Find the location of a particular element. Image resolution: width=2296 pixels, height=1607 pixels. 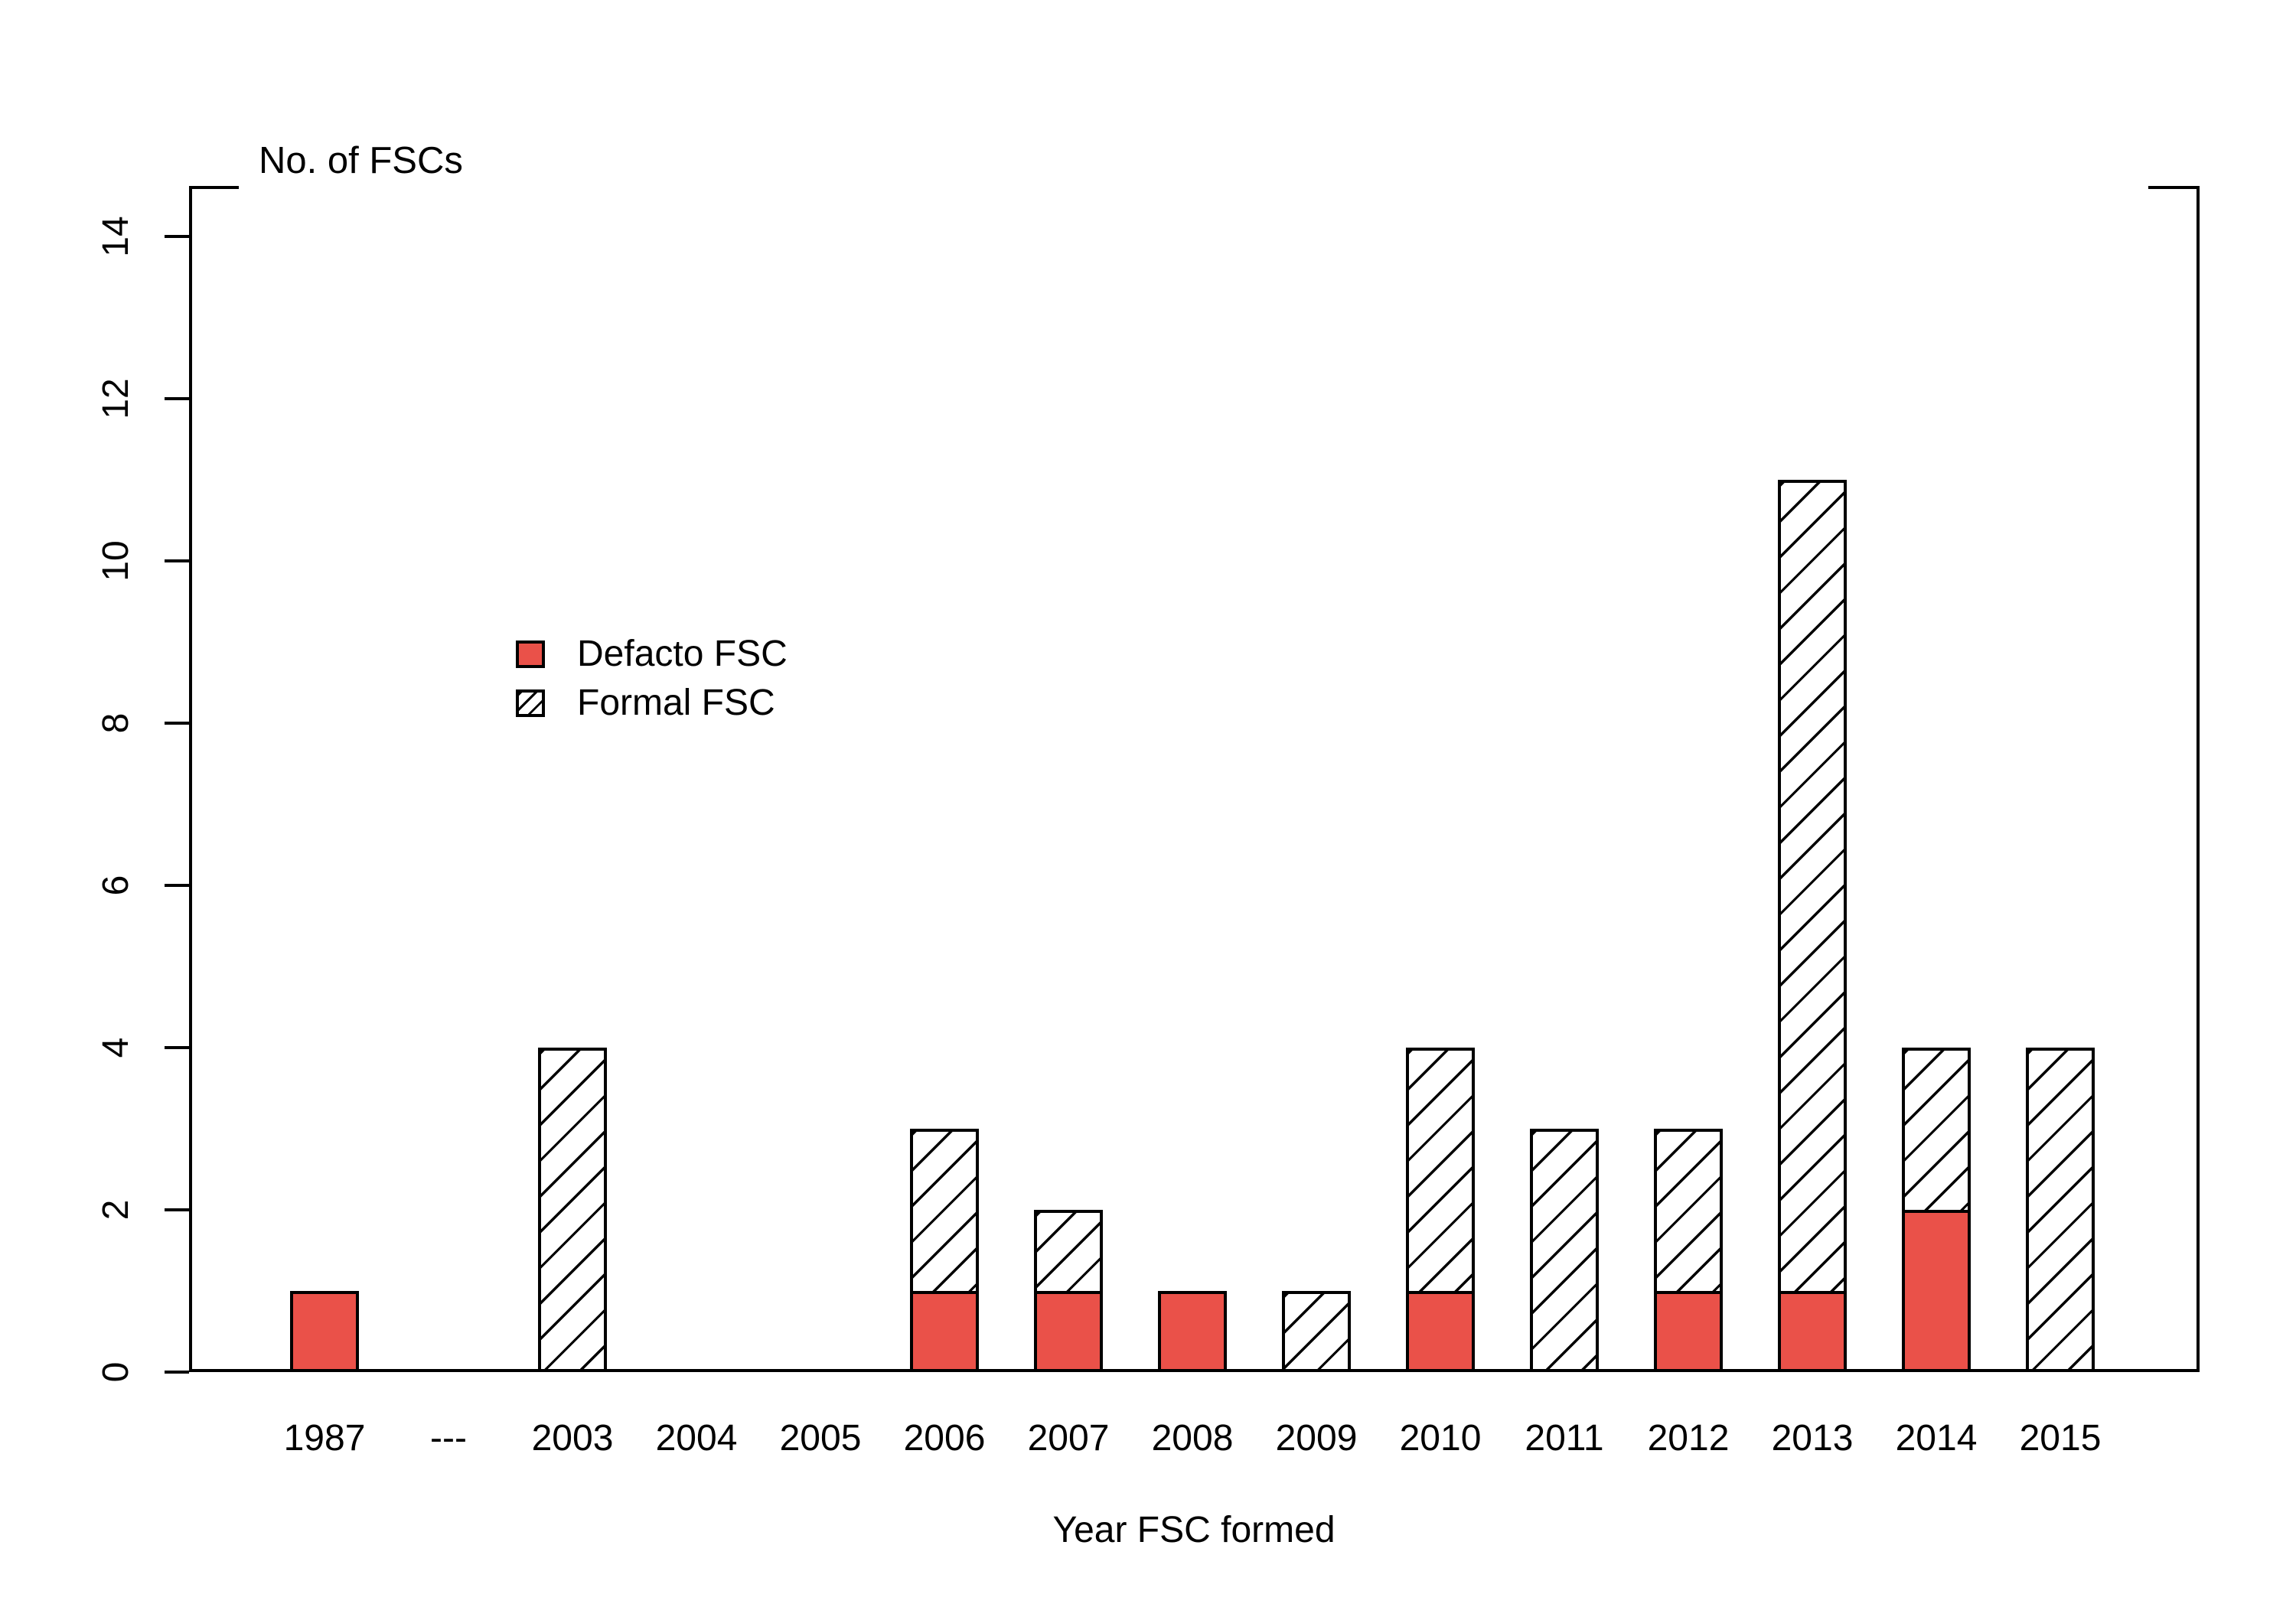

bar-2011-formal-segment is located at coordinates (1564, 1250).